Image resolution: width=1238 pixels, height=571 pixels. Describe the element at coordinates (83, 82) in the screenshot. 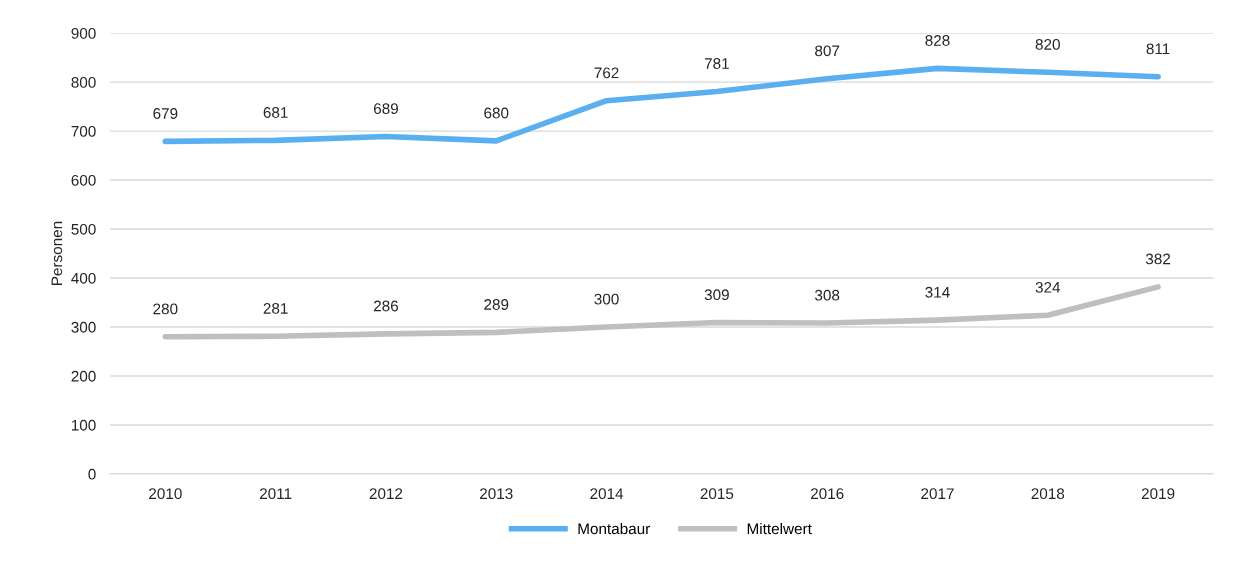

I see `y-tick-label: 800` at that location.